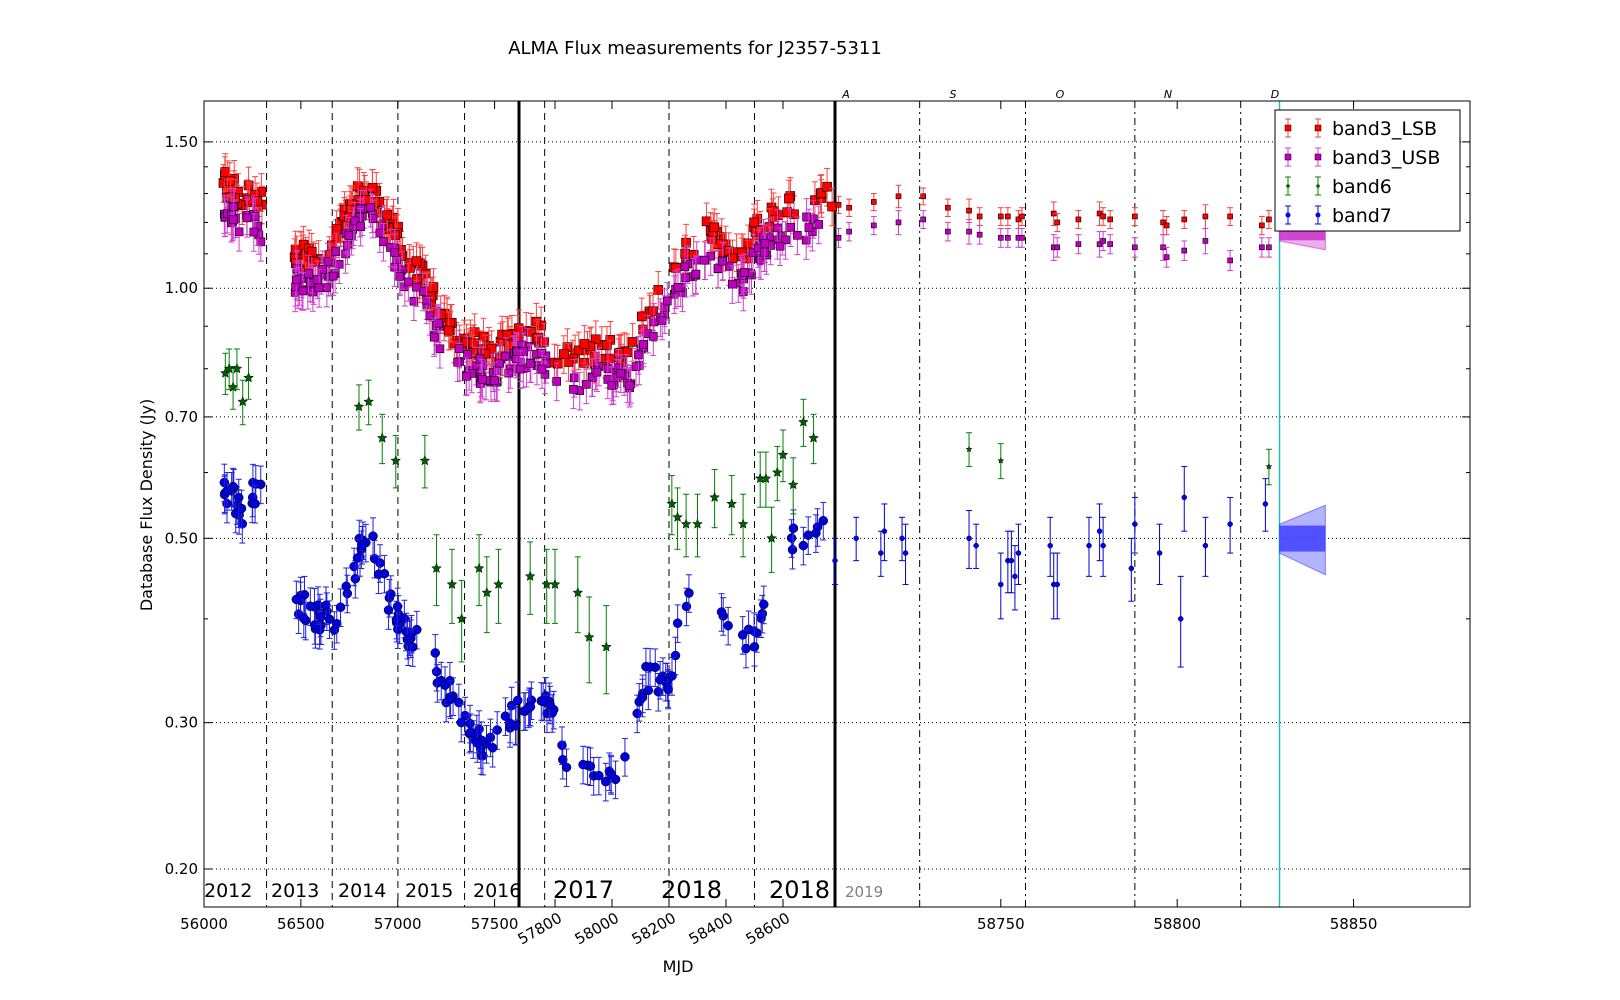  I want to click on month-label: S, so click(953, 94).